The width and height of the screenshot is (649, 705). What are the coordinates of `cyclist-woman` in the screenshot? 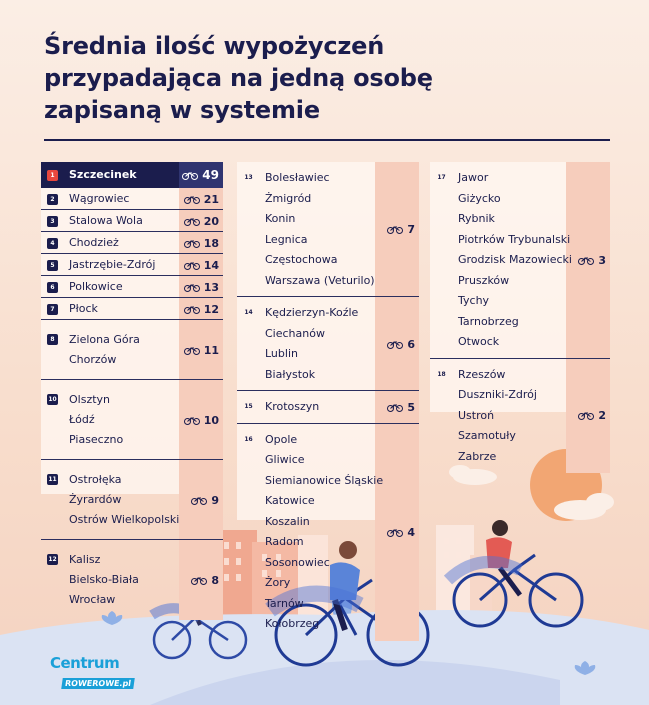 It's located at (518, 590).